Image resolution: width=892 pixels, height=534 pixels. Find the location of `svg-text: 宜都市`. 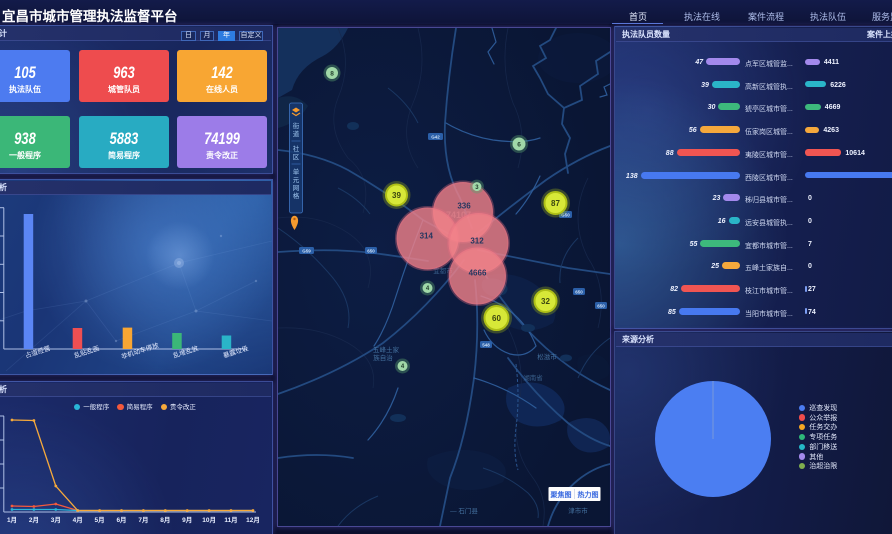

svg-text: 宜都市 is located at coordinates (443, 270).